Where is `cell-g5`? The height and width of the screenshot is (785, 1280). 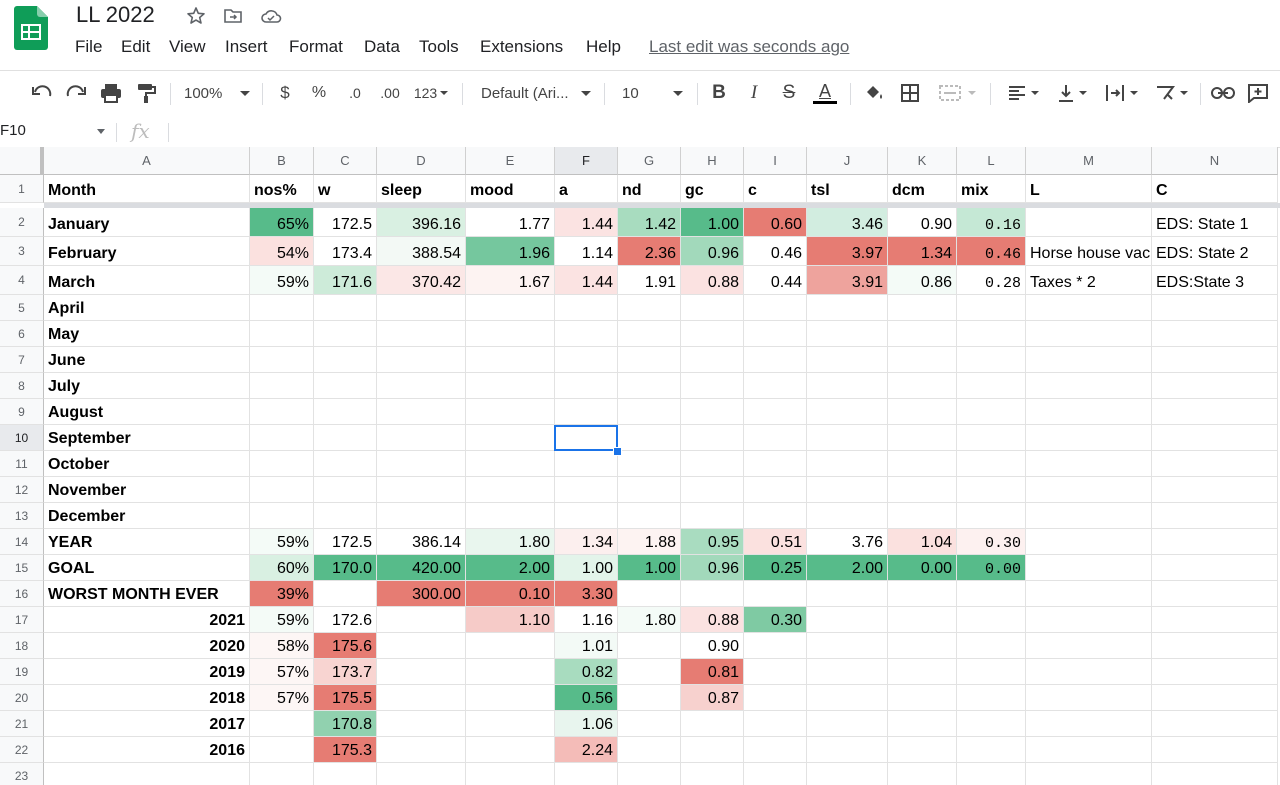 cell-g5 is located at coordinates (649, 308).